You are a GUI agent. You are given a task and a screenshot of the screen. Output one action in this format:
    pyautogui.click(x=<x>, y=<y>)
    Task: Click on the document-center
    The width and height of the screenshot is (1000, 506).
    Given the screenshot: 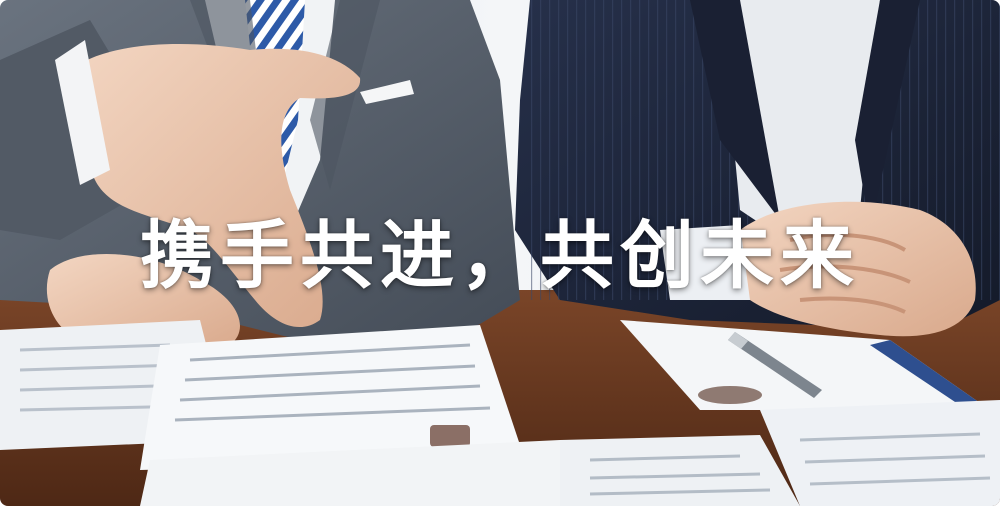 What is the action you would take?
    pyautogui.click(x=332, y=397)
    